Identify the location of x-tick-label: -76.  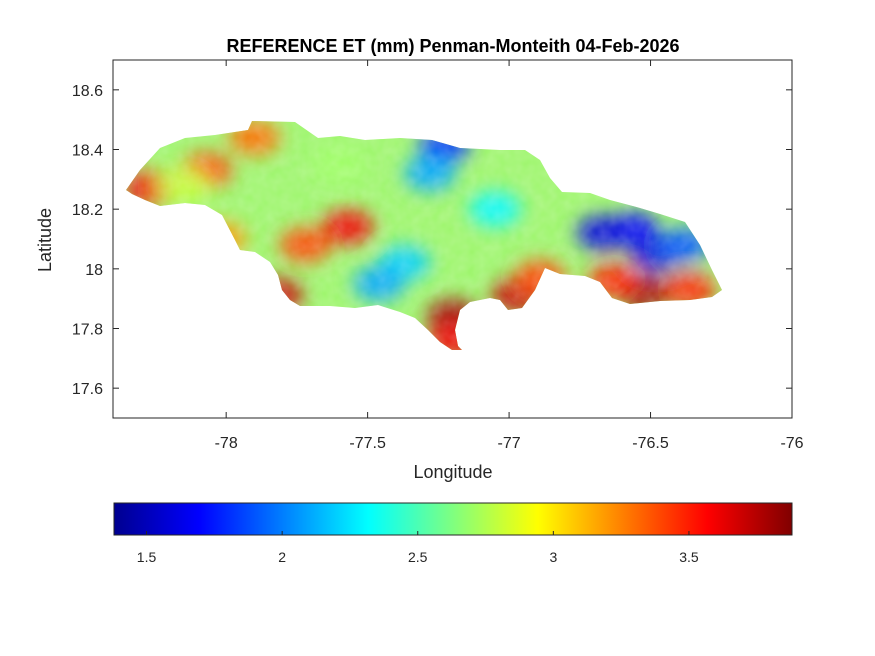
(791, 443).